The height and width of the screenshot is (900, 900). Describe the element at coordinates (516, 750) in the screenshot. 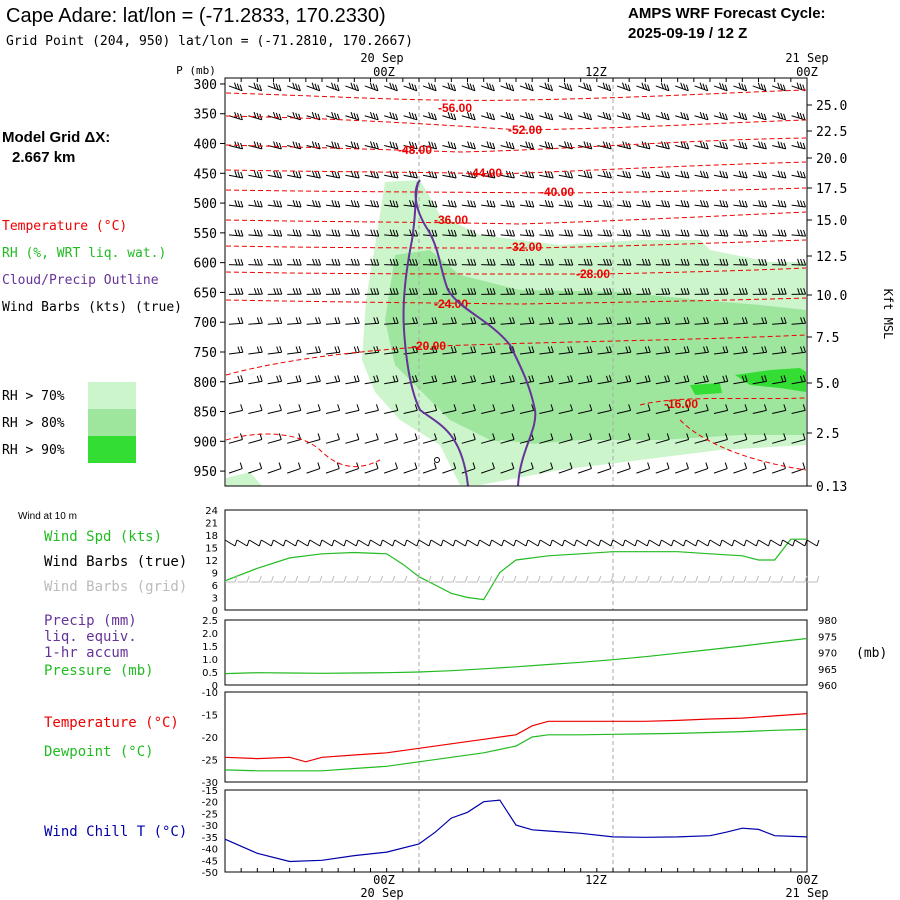

I see `dewpoint-line` at that location.